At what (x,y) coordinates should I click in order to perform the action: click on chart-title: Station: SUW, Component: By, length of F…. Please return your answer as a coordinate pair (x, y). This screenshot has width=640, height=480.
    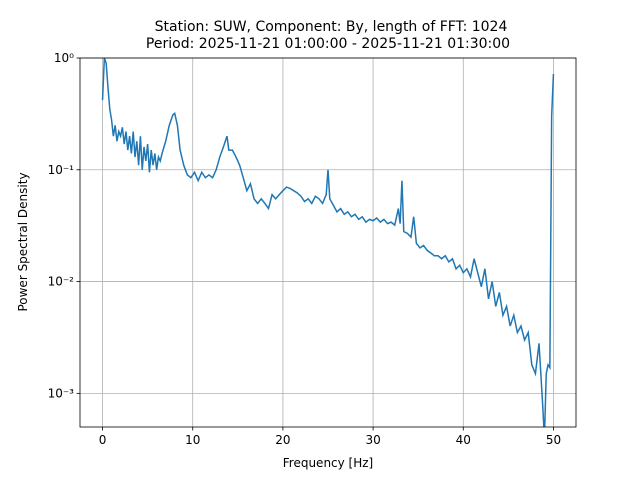
    Looking at the image, I should click on (331, 27).